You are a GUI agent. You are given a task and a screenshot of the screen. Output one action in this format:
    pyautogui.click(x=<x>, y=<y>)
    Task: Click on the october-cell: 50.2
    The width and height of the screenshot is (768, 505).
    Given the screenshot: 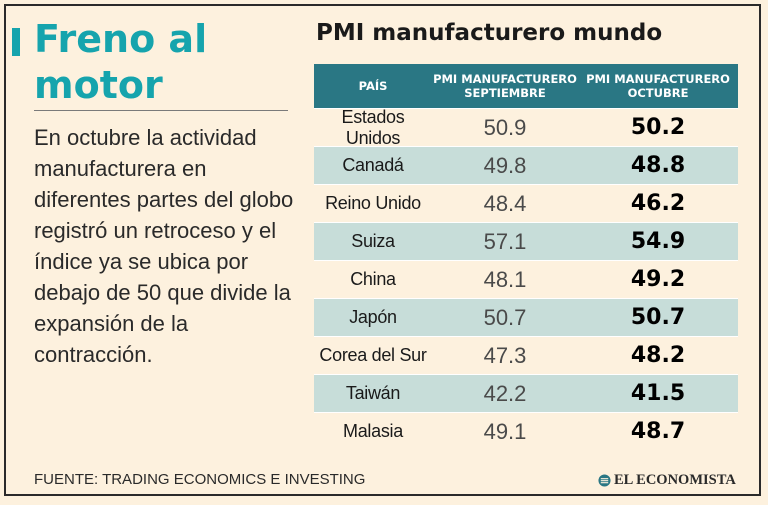 What is the action you would take?
    pyautogui.click(x=658, y=127)
    